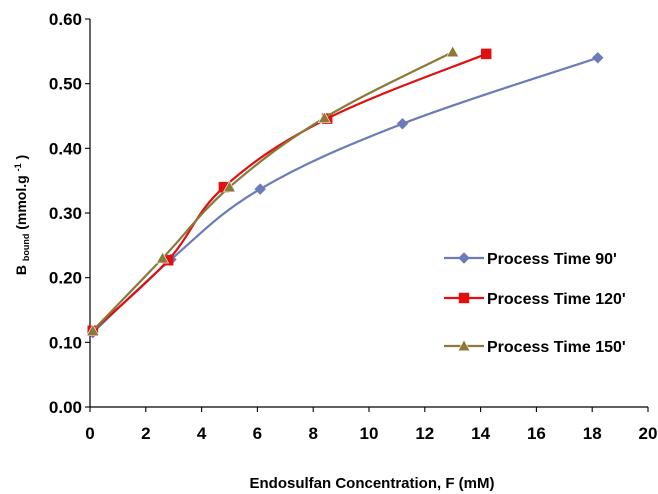 The width and height of the screenshot is (658, 494). I want to click on x-tick-label: 2, so click(145, 433).